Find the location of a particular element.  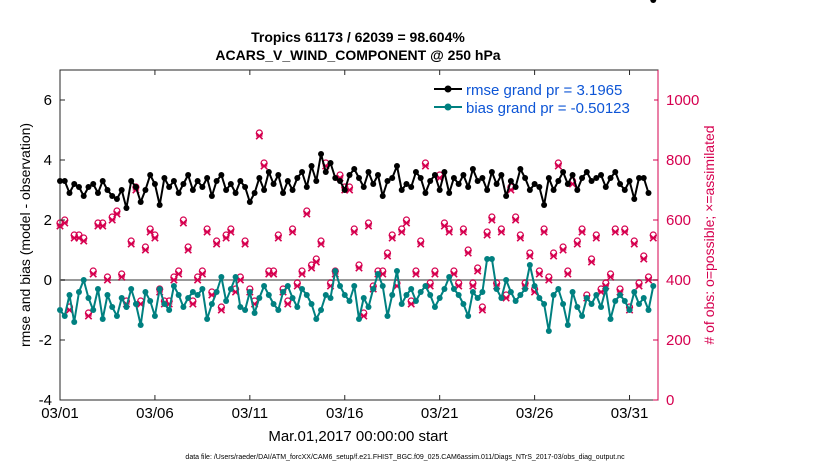

x-tick-label: 03/21 is located at coordinates (440, 413).